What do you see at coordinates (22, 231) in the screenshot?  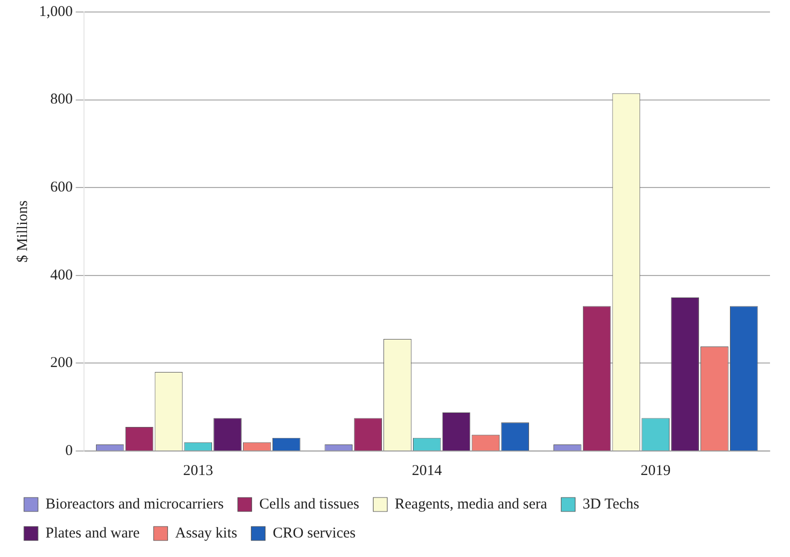 I see `y-axis-title: $ Millions` at bounding box center [22, 231].